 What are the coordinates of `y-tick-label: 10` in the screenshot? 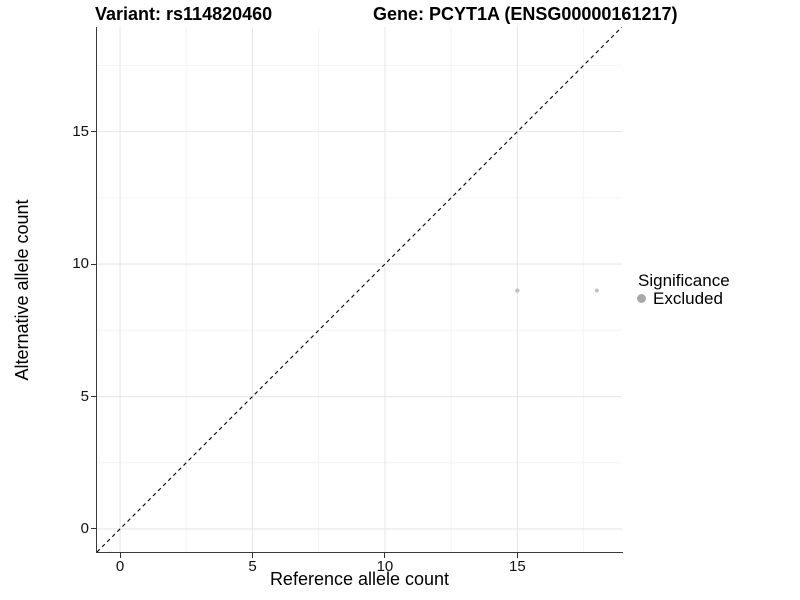 It's located at (80, 264).